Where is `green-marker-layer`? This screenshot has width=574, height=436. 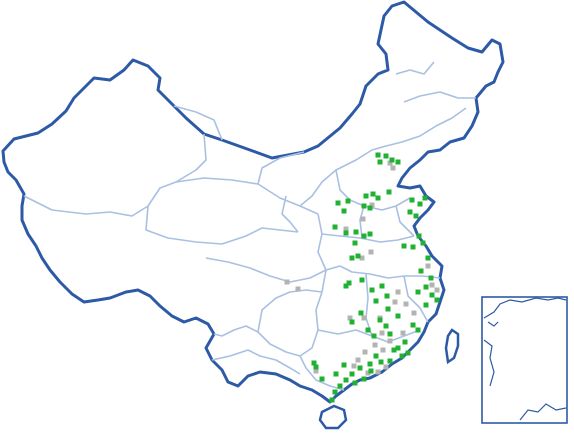 green-marker-layer is located at coordinates (375, 277).